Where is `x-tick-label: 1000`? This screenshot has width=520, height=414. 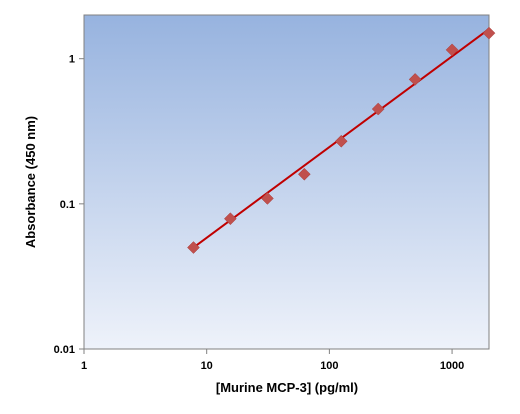 x-tick-label: 1000 is located at coordinates (452, 366).